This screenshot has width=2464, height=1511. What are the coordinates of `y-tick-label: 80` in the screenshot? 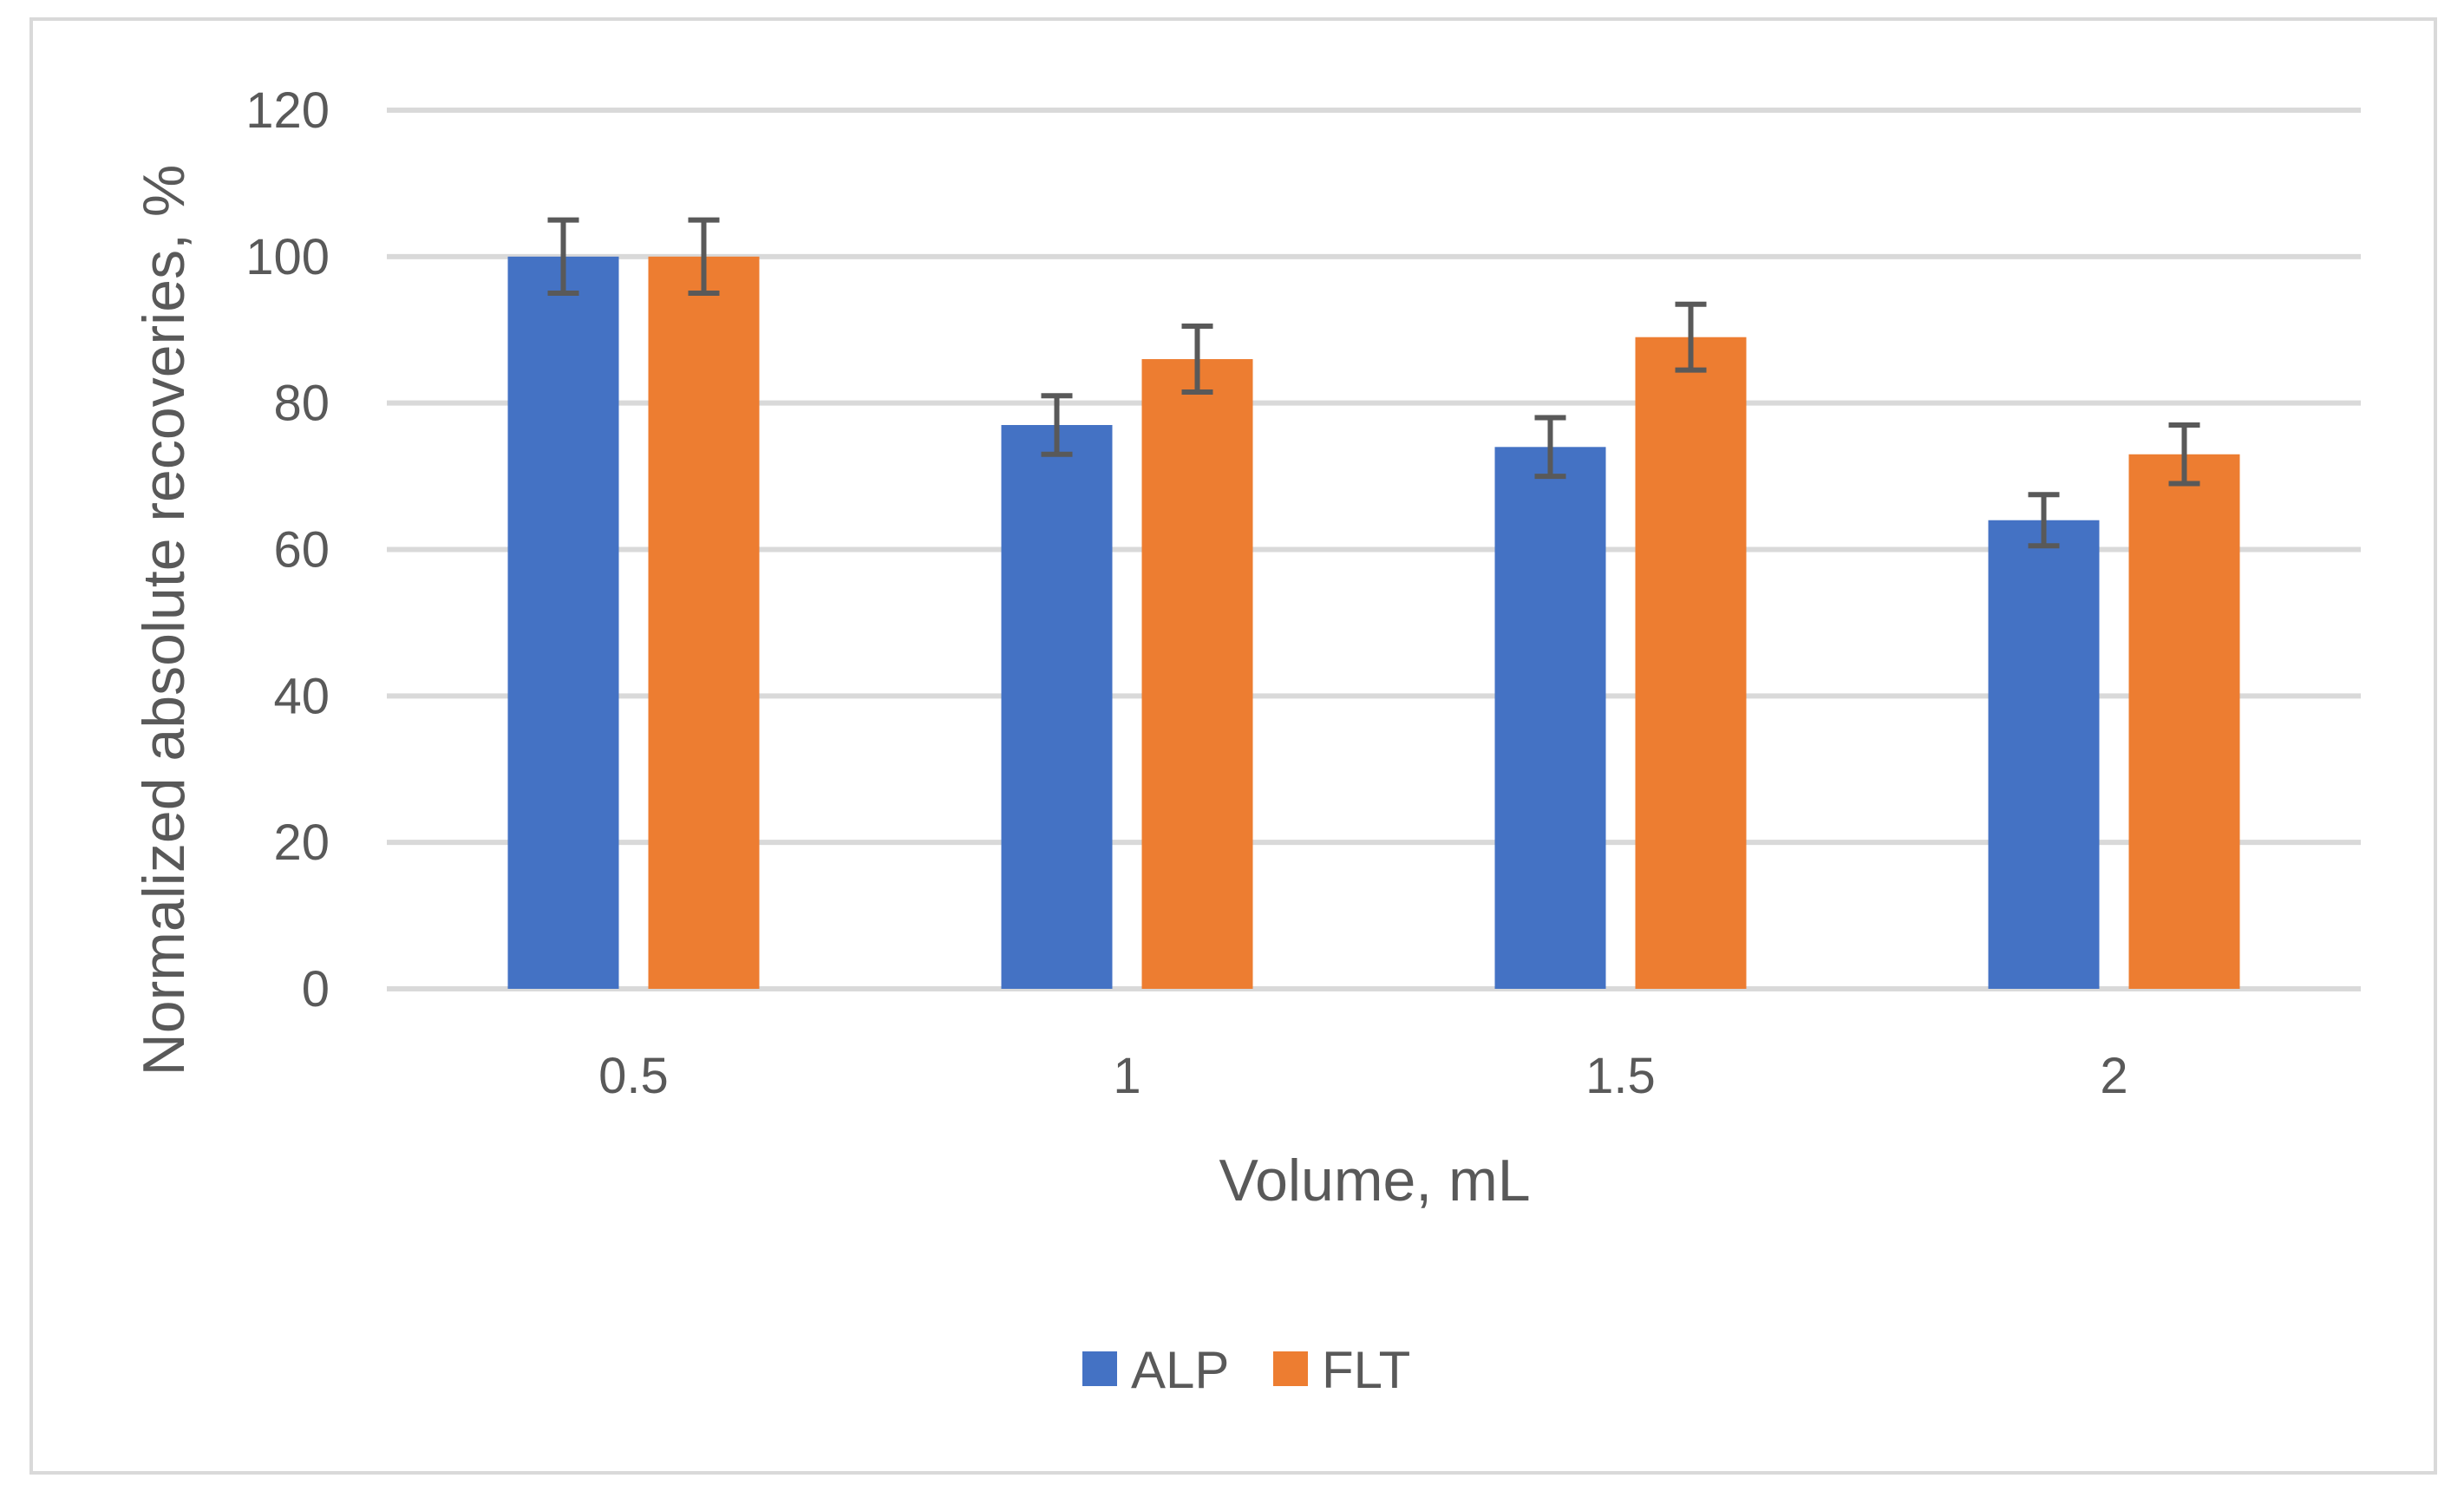 It's located at (301, 404).